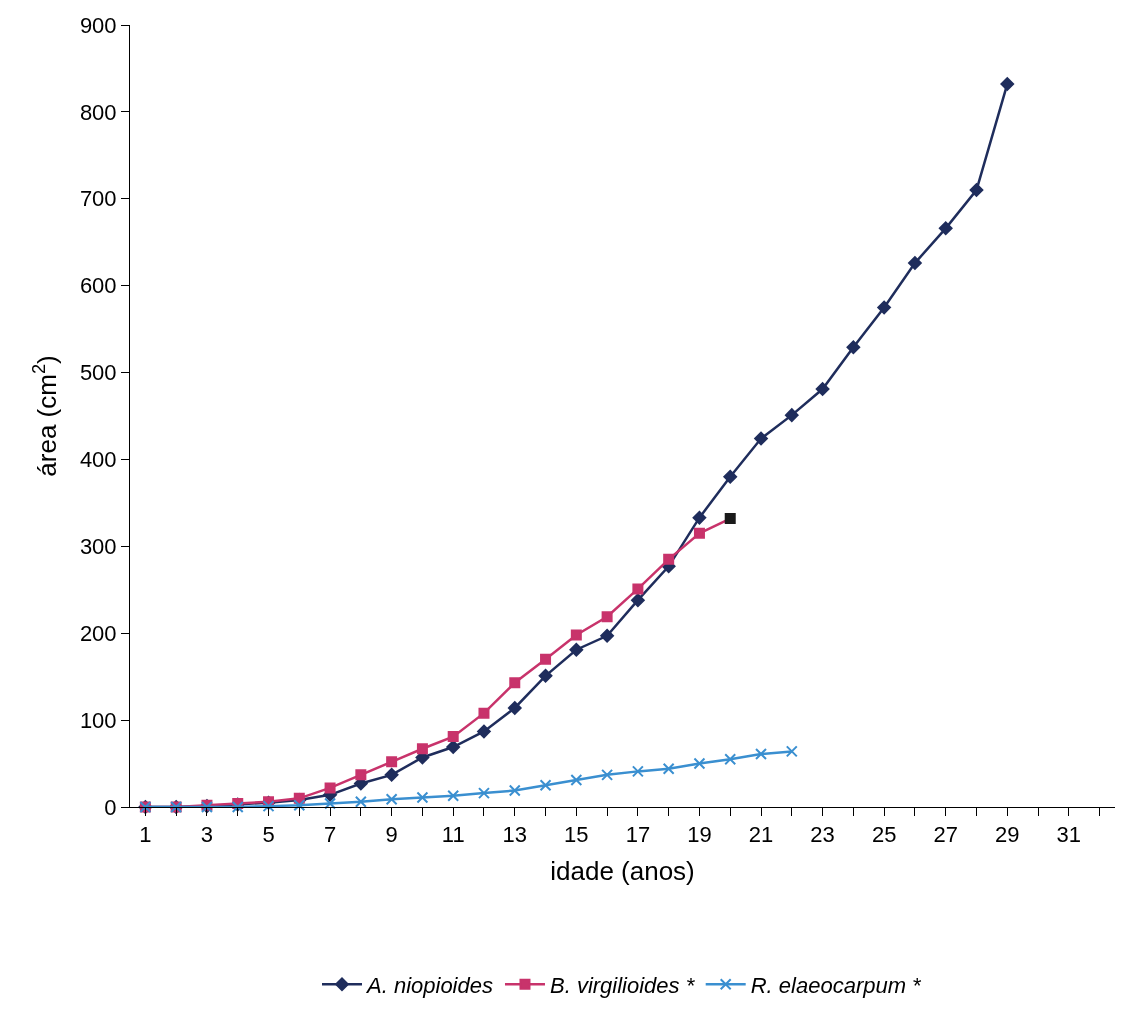 The width and height of the screenshot is (1140, 1018). I want to click on x-axis-title: idade (anos), so click(622, 871).